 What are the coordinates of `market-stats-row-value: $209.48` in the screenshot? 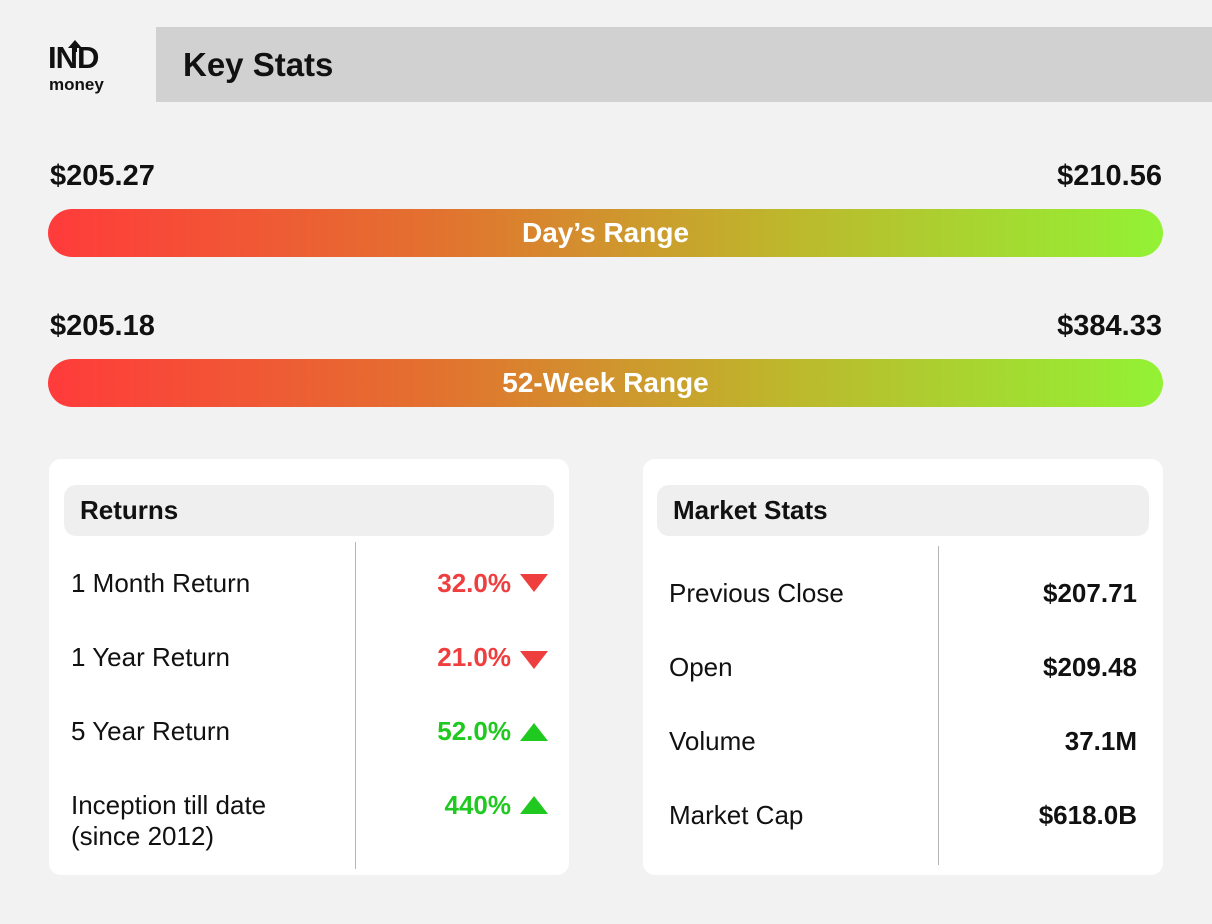 It's located at (1090, 667).